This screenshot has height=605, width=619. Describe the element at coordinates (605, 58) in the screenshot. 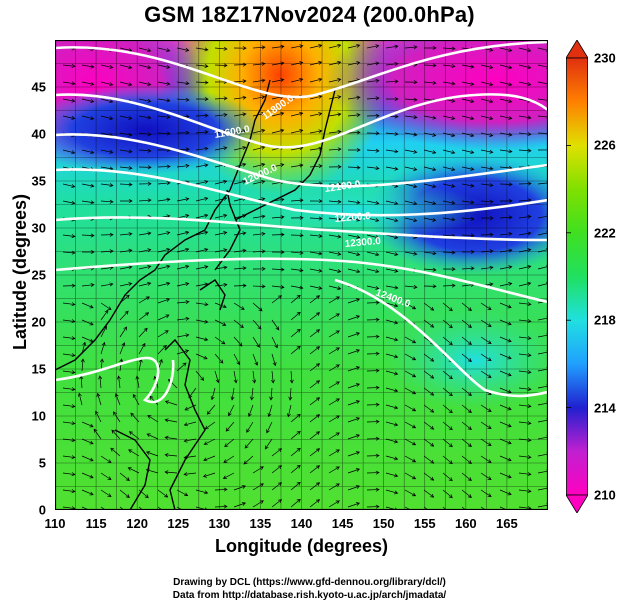

I see `colorbar-tick-label: 230` at that location.